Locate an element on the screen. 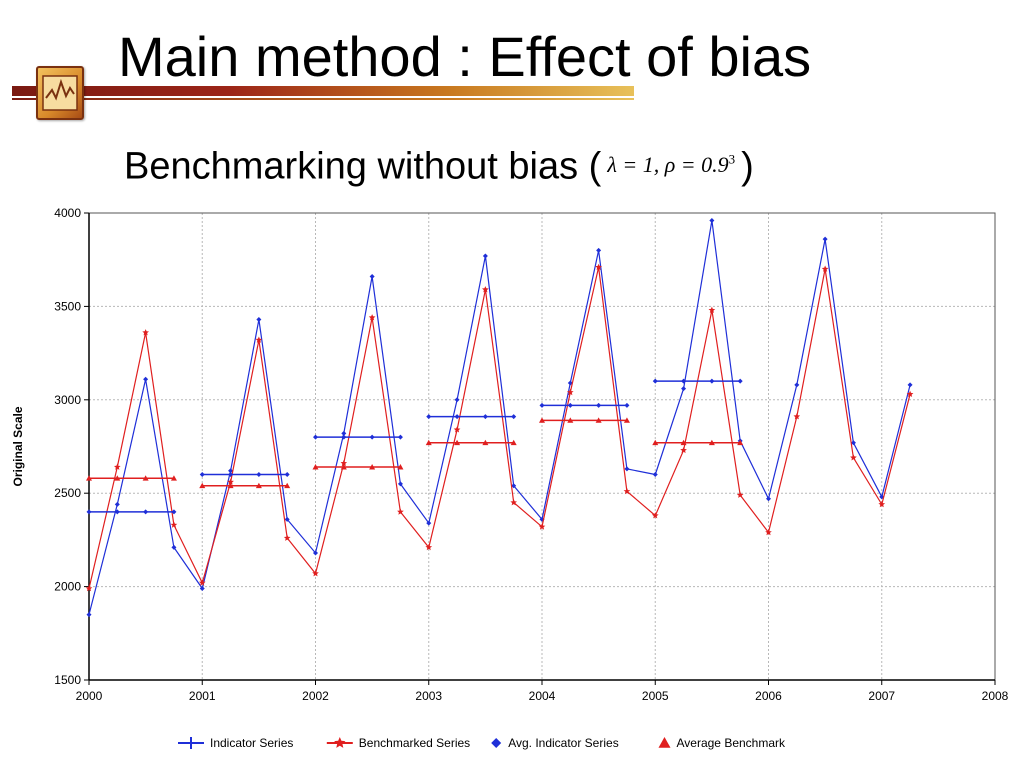 The width and height of the screenshot is (1024, 768). y-tick-label: 4000 is located at coordinates (67, 213).